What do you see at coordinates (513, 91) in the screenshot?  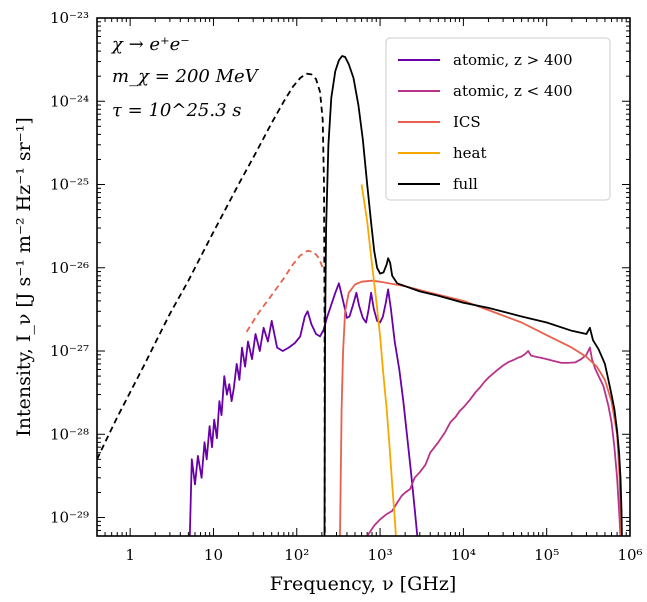 I see `legend-label: atomic, z < 400` at bounding box center [513, 91].